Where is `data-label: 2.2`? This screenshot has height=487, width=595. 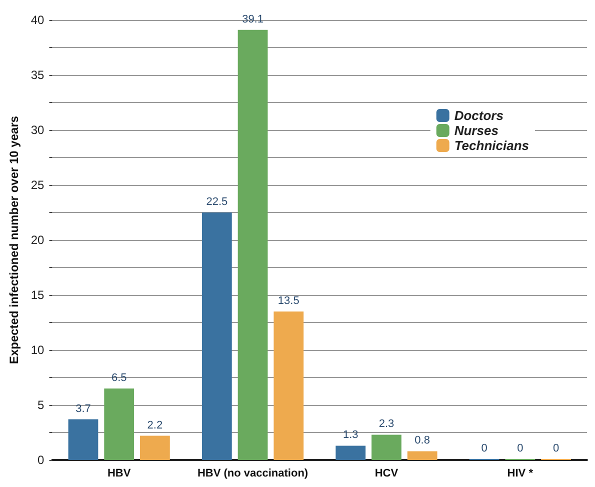
data-label: 2.2 is located at coordinates (155, 425).